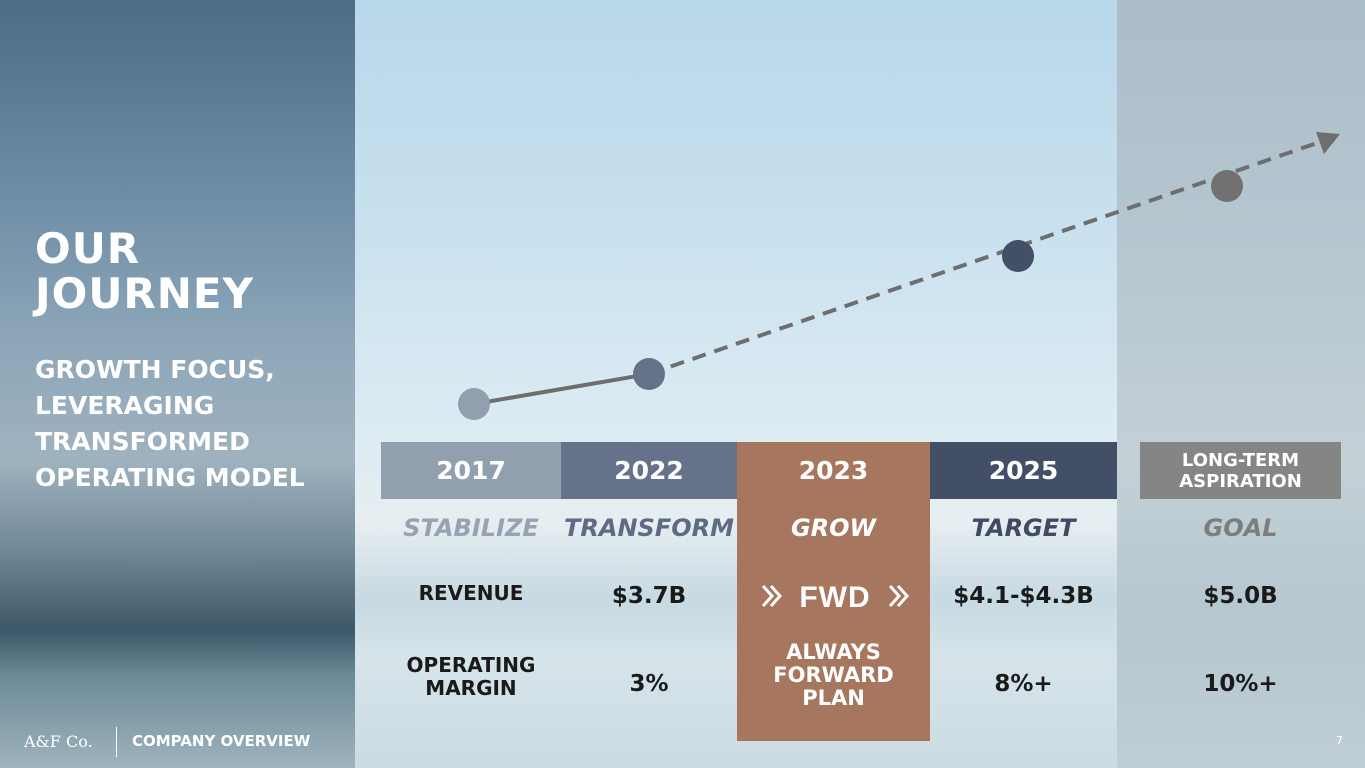 This screenshot has width=1365, height=768. What do you see at coordinates (1023, 528) in the screenshot?
I see `stage-target: TARGET` at bounding box center [1023, 528].